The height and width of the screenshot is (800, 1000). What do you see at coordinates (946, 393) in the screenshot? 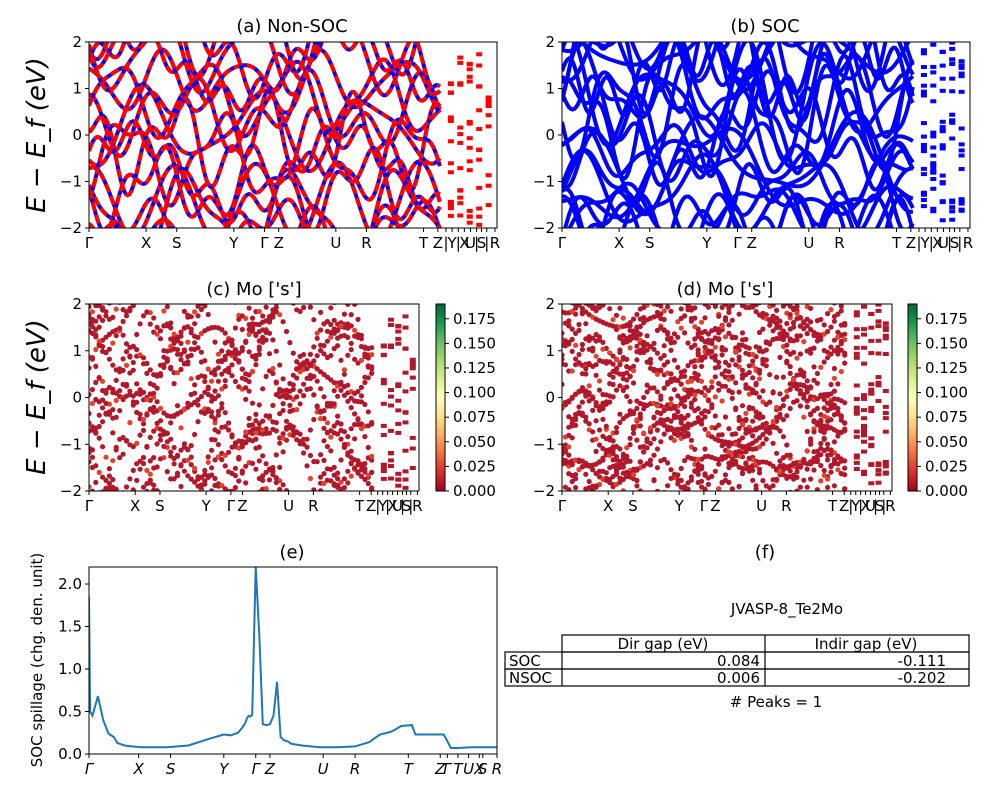
I see `colorbar-tick-label: 0.100` at bounding box center [946, 393].